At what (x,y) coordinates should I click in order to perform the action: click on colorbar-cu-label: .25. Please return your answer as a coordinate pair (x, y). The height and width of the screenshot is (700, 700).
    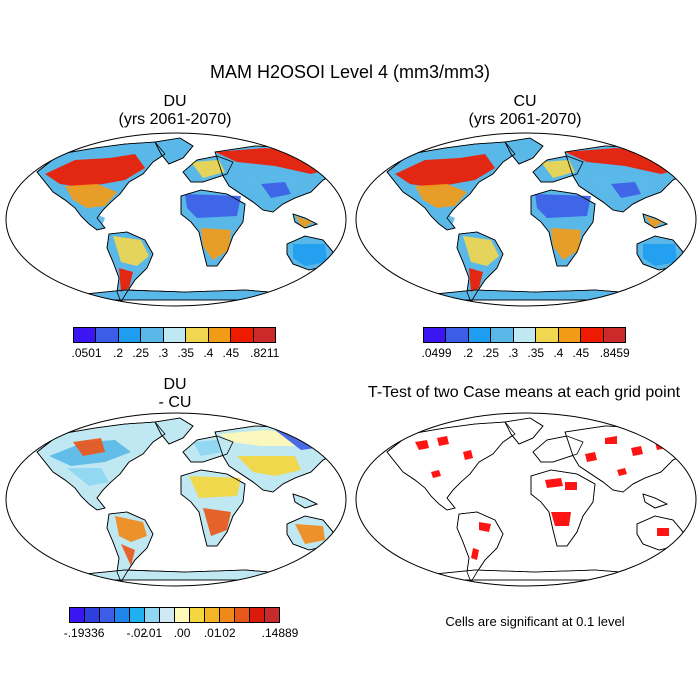
    Looking at the image, I should click on (490, 353).